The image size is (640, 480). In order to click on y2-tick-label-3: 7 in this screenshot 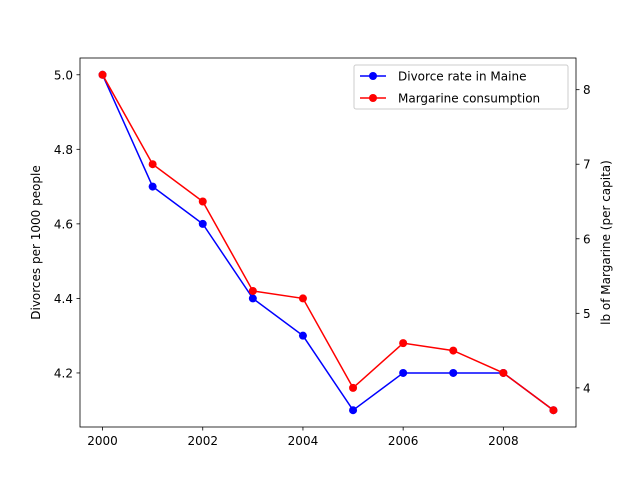, I will do `click(587, 165)`.